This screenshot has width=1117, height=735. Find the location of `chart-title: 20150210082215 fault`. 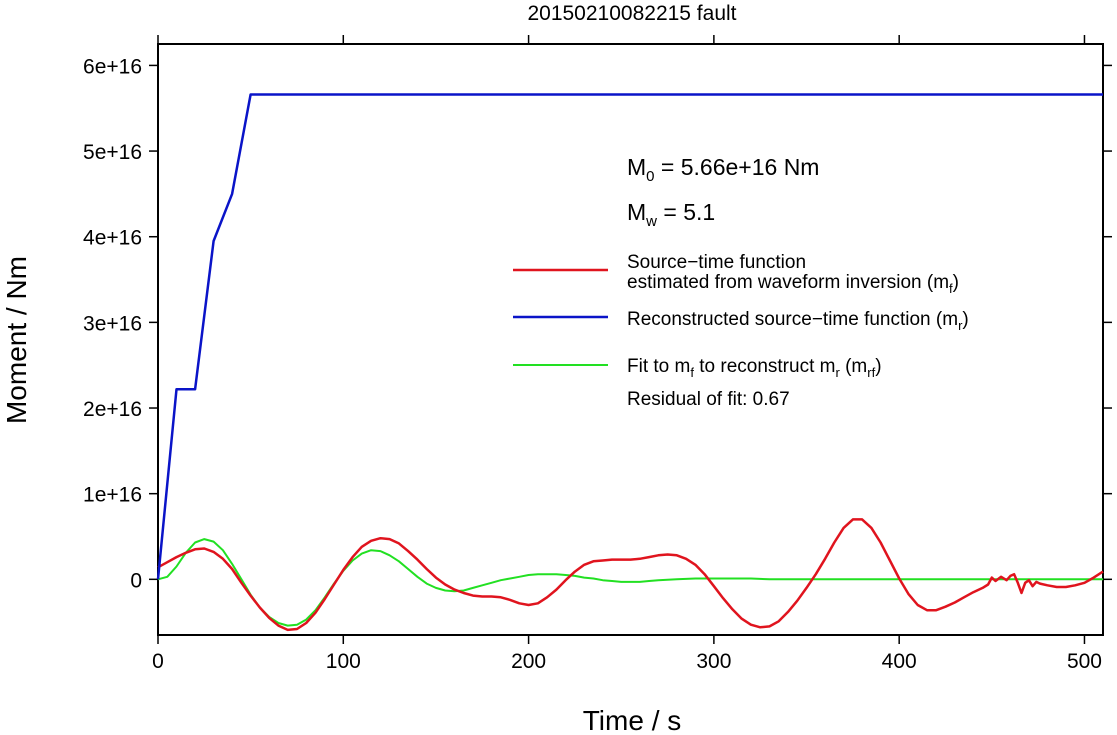

chart-title: 20150210082215 fault is located at coordinates (631, 13).